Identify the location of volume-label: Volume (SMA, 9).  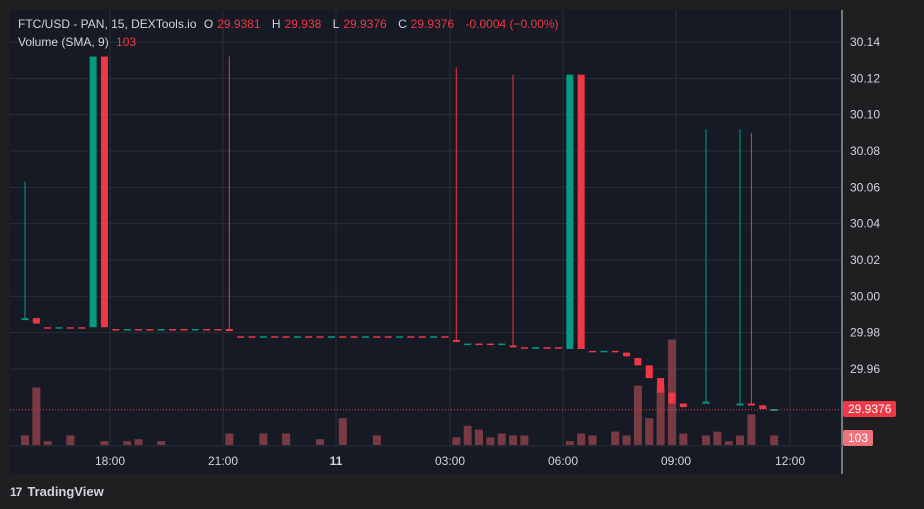
(63, 42).